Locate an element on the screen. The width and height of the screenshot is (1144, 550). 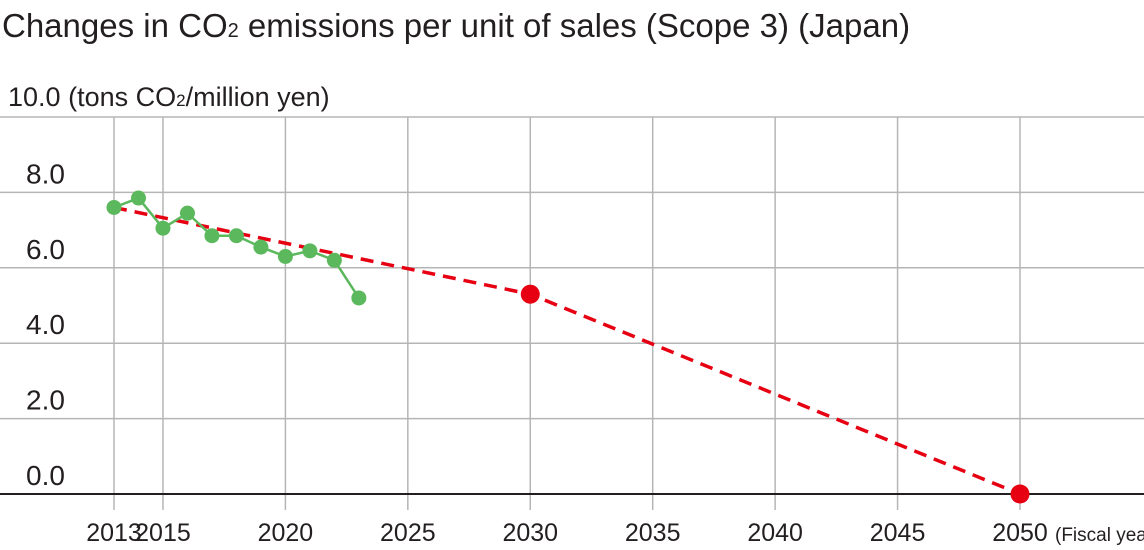
y-axis-unit-pre is located at coordinates (65, 97).